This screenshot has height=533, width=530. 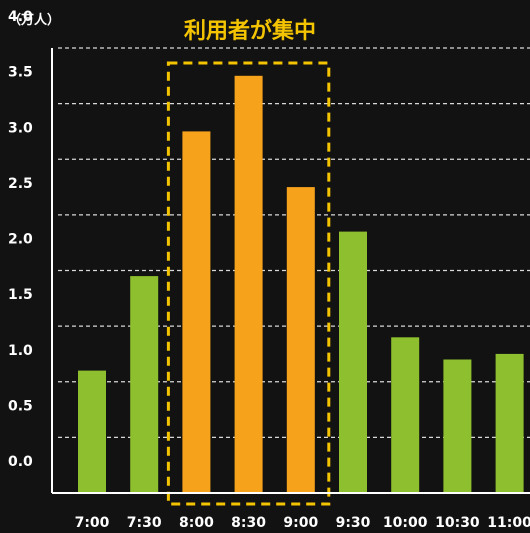 What do you see at coordinates (196, 523) in the screenshot?
I see `x-tick-label: 8:00` at bounding box center [196, 523].